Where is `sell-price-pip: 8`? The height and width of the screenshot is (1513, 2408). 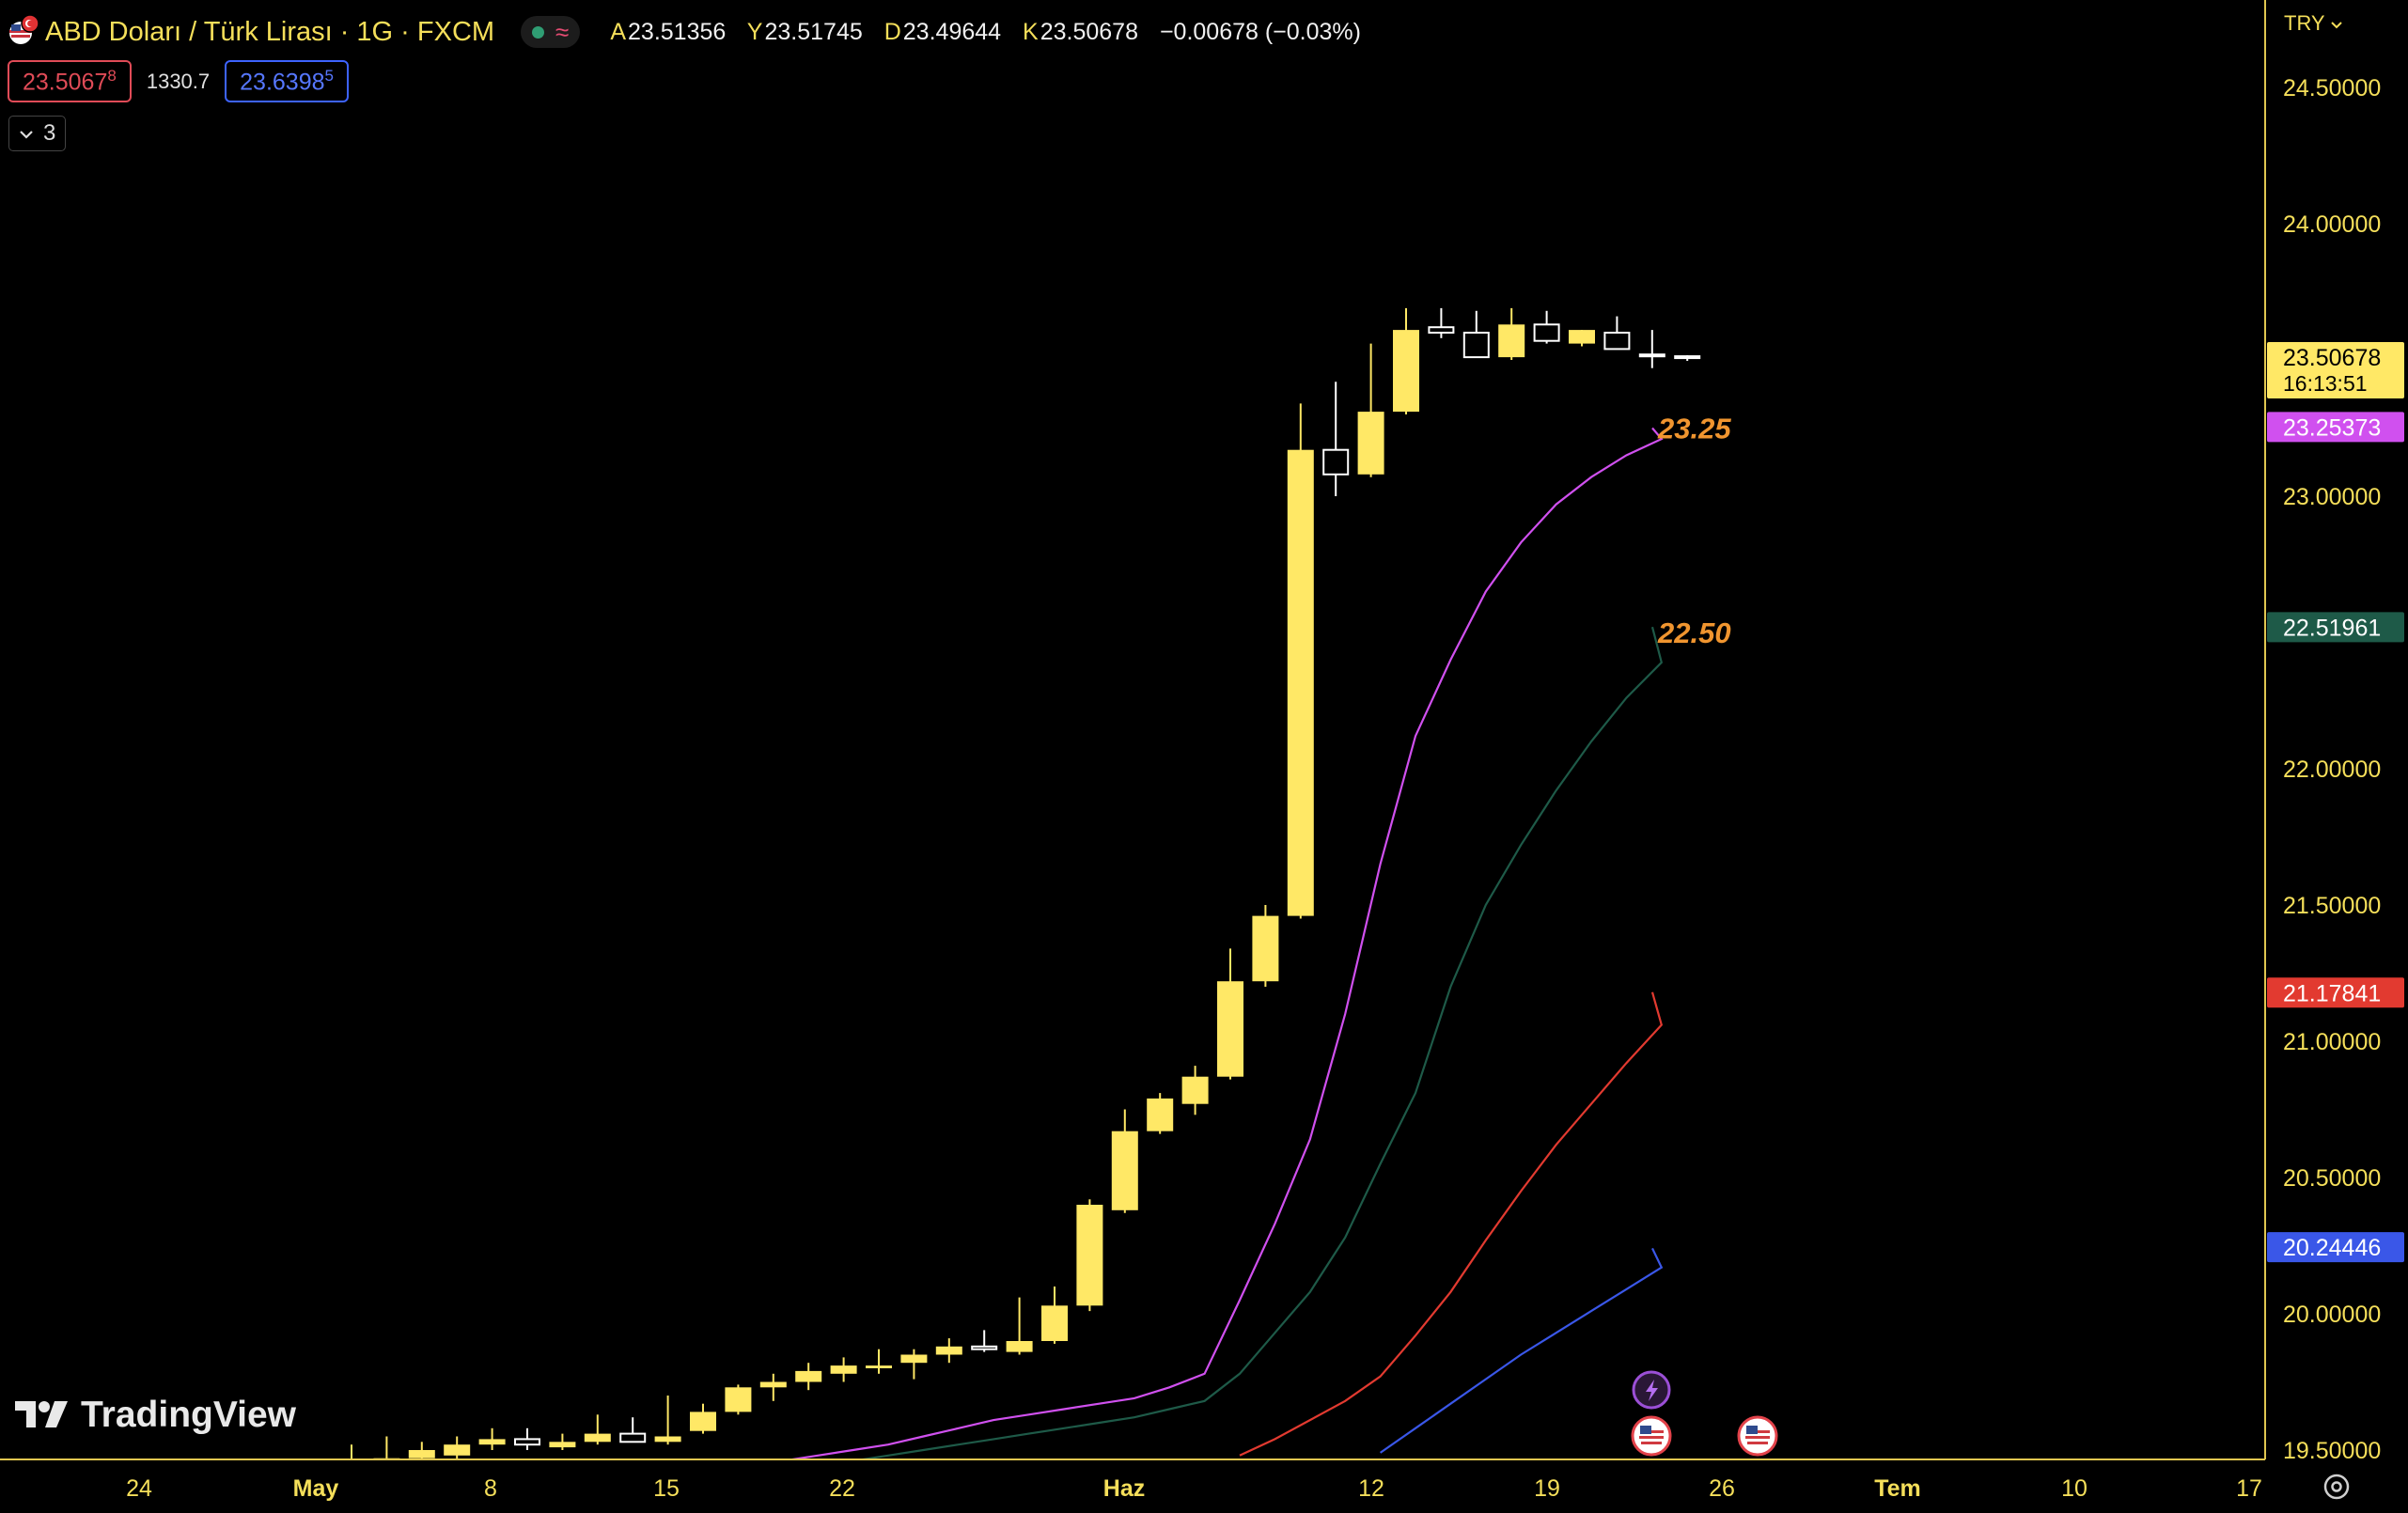 sell-price-pip: 8 is located at coordinates (112, 76).